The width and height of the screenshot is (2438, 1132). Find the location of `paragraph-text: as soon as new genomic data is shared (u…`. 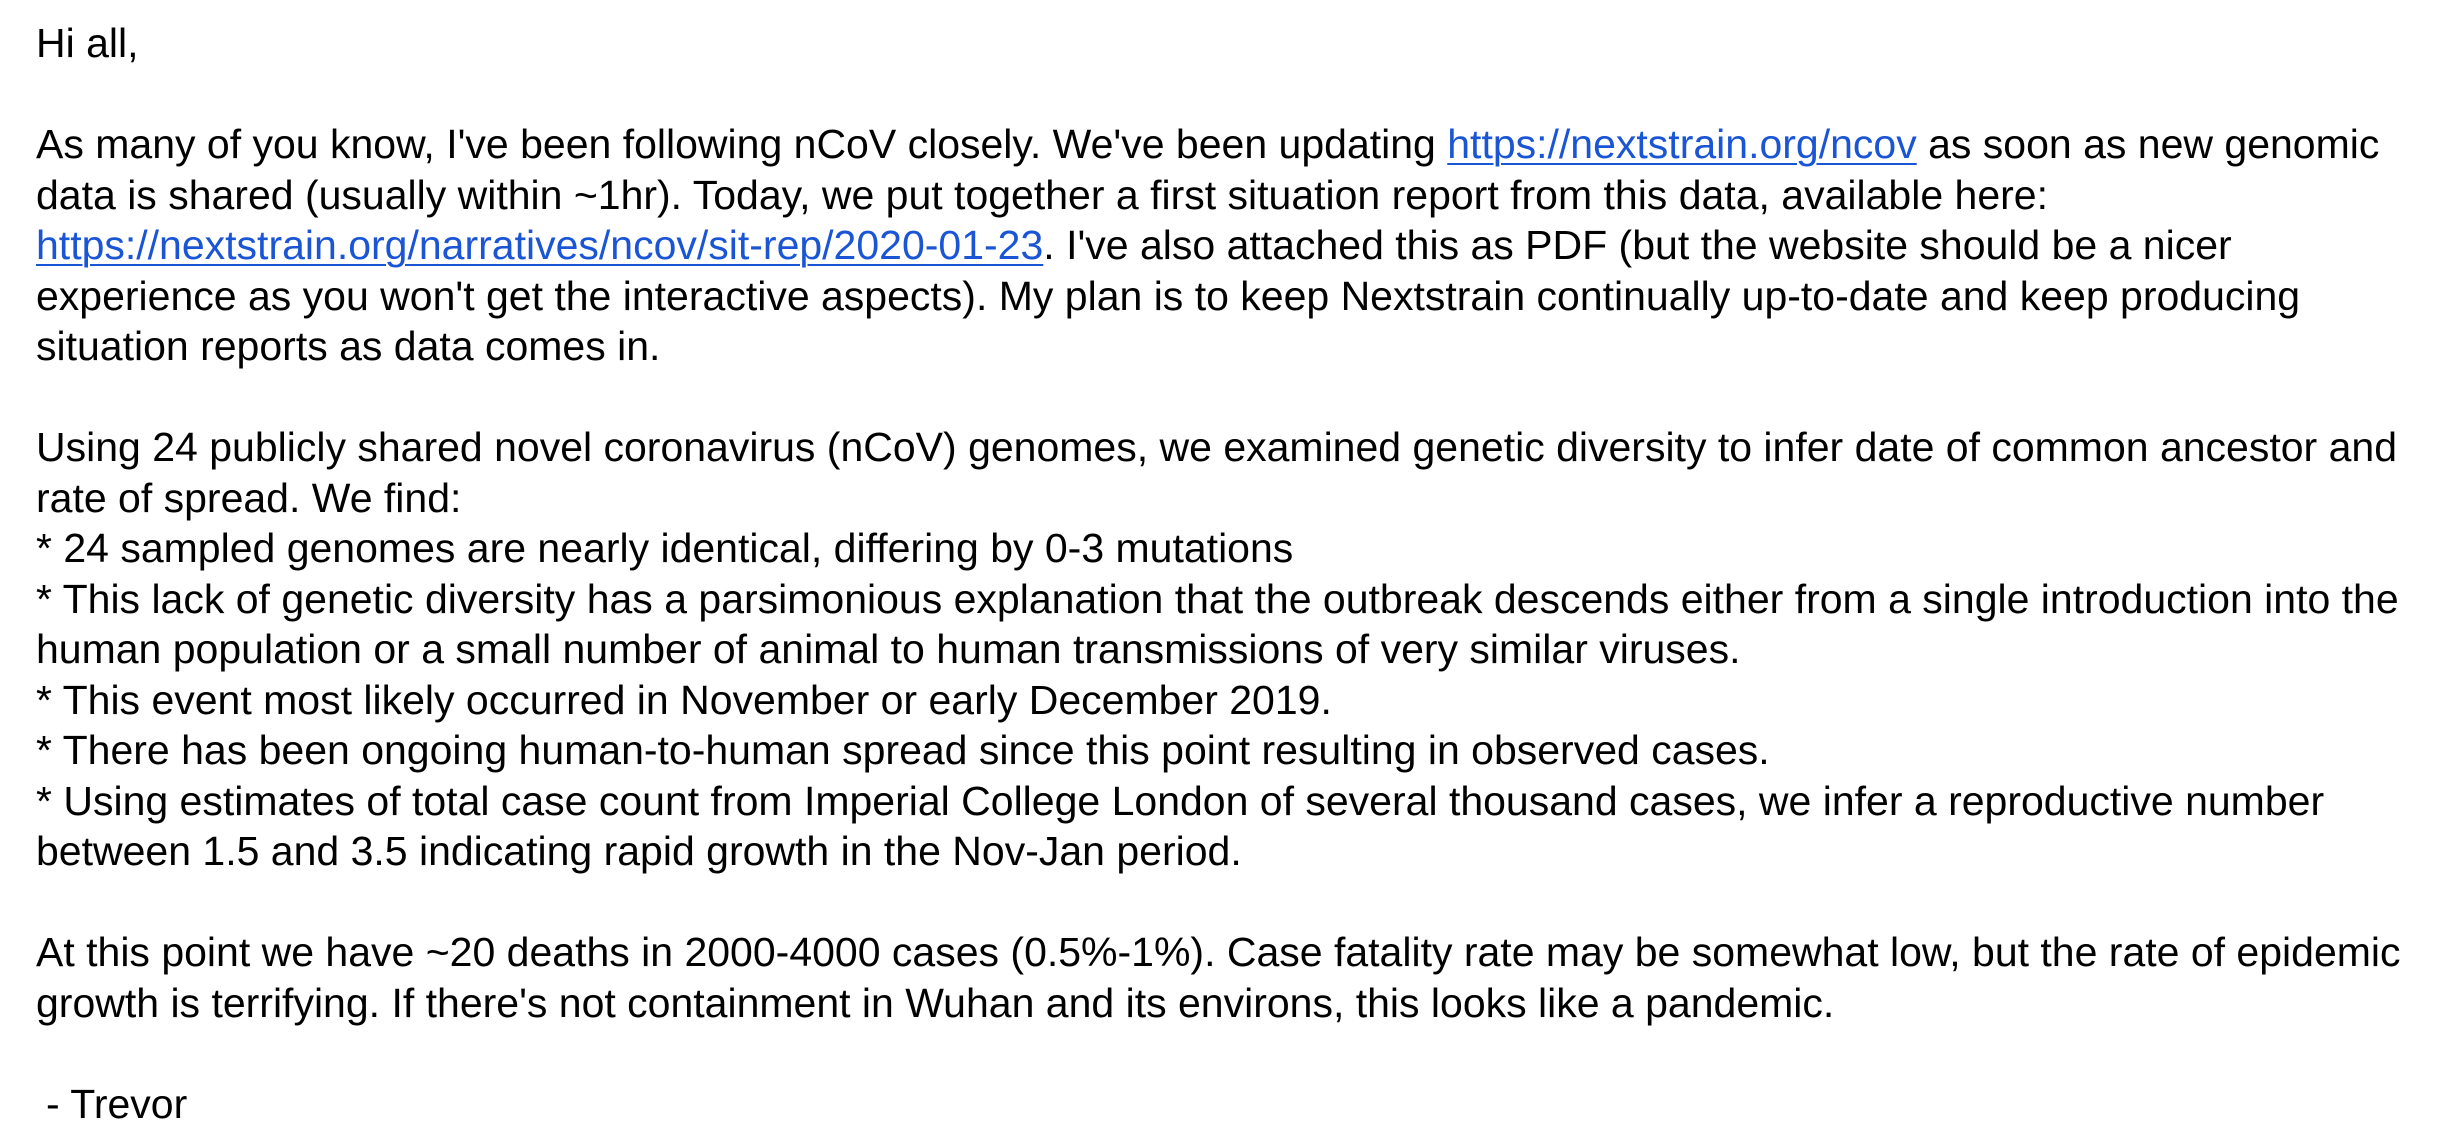

paragraph-text: as soon as new genomic data is shared (u… is located at coordinates (1208, 169).